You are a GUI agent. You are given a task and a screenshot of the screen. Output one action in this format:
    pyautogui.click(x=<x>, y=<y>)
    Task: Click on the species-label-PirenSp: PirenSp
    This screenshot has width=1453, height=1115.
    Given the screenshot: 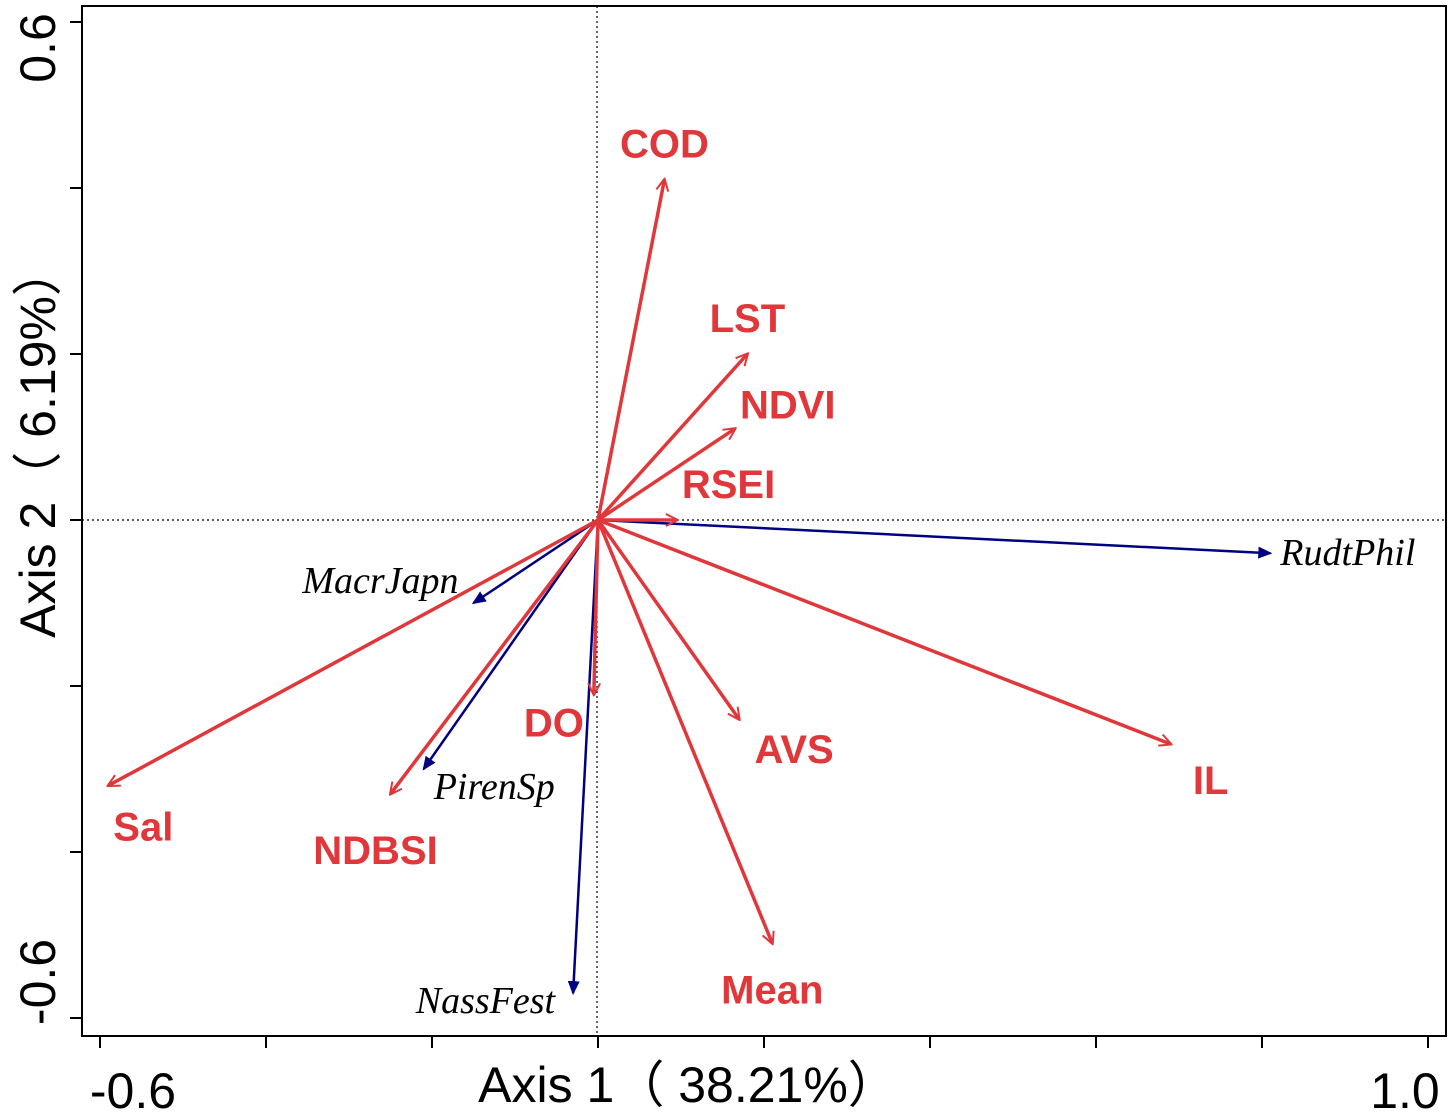 What is the action you would take?
    pyautogui.click(x=494, y=787)
    